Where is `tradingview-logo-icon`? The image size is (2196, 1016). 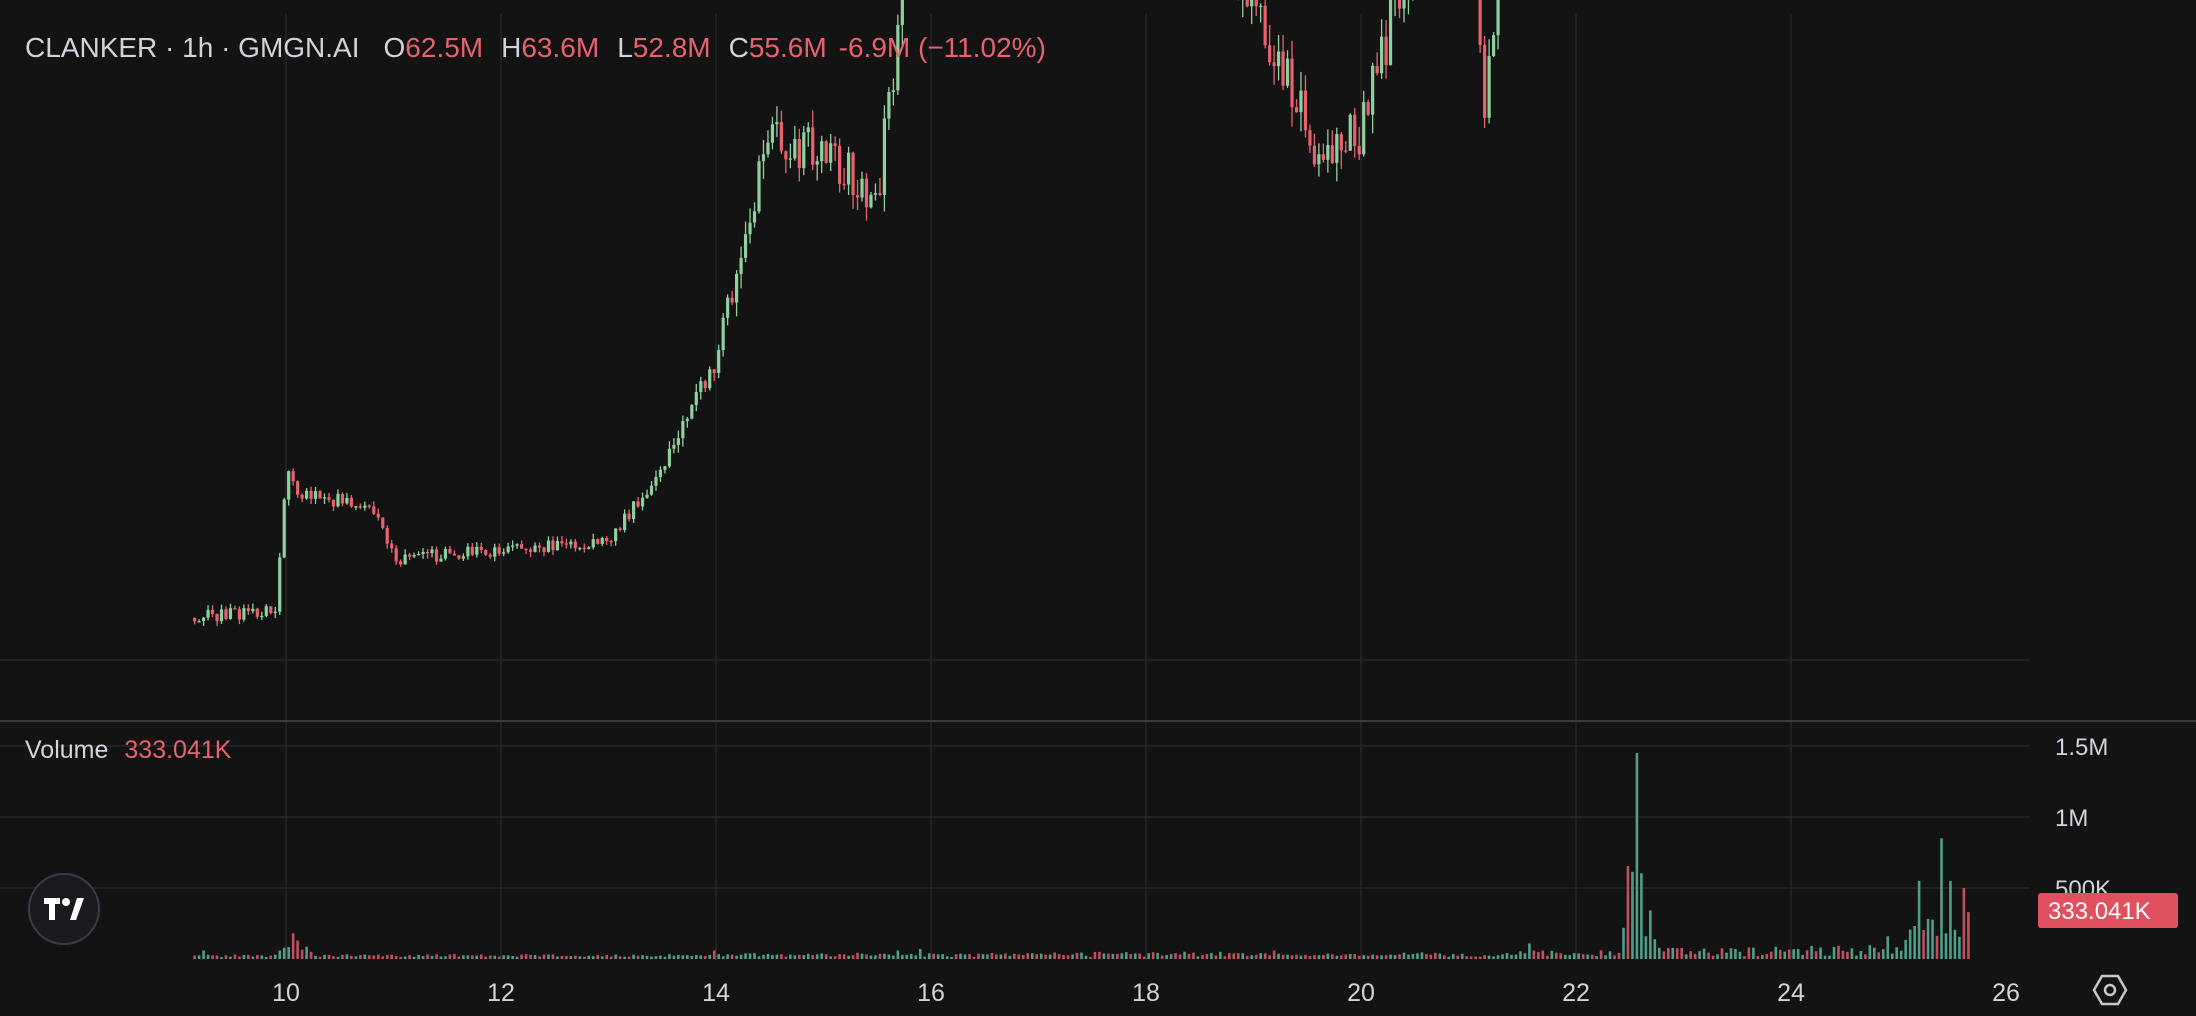
tradingview-logo-icon is located at coordinates (64, 909).